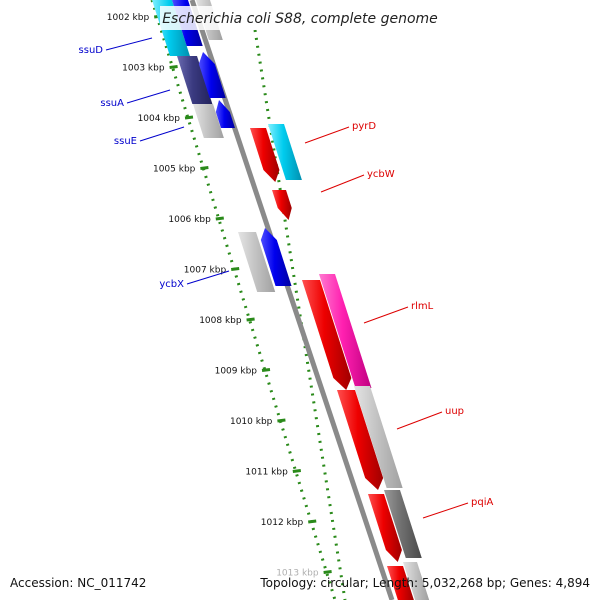 The image size is (600, 600). I want to click on accession-text: Accession: NC_011742, so click(78, 583).